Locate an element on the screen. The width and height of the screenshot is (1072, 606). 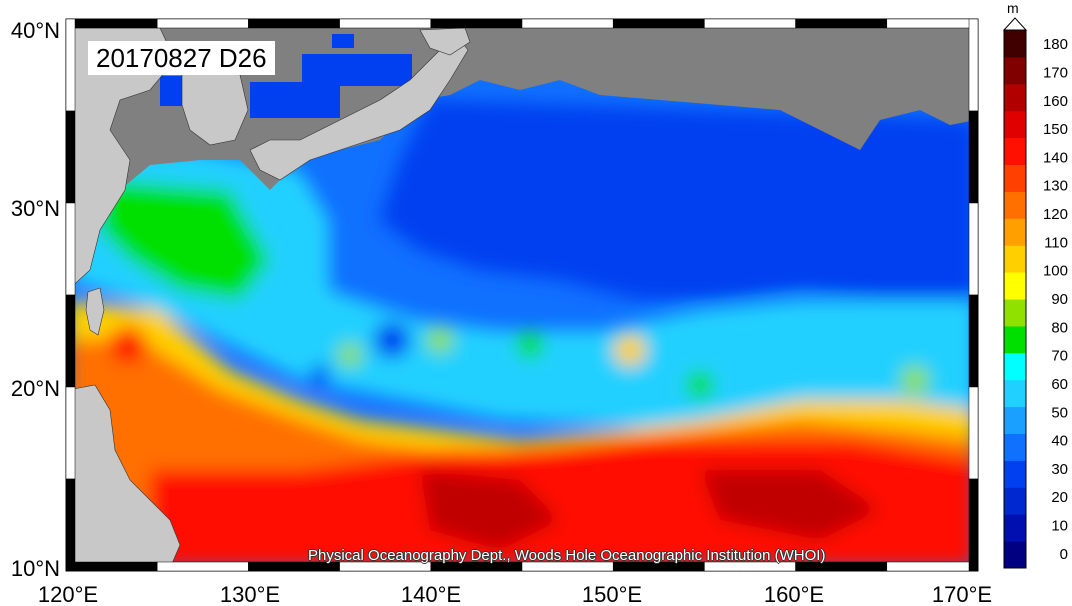
darkred-patch-east is located at coordinates (790, 505).